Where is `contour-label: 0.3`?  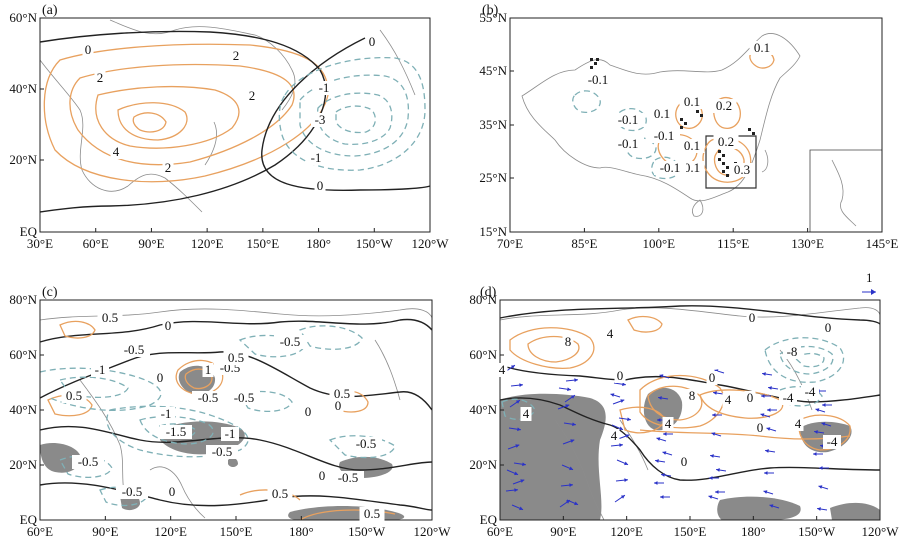 contour-label: 0.3 is located at coordinates (742, 169).